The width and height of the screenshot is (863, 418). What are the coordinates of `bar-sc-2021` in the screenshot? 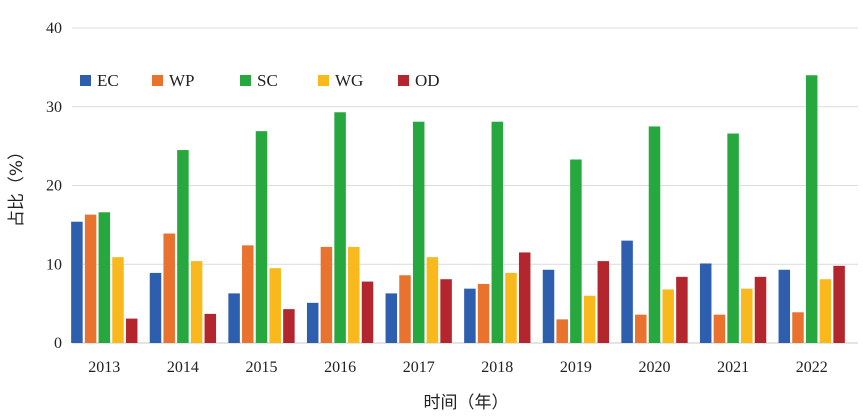 It's located at (733, 238).